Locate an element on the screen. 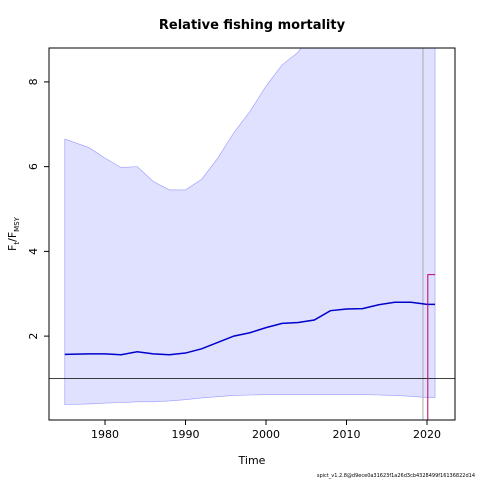 This screenshot has width=480, height=484. chart-title: Relative fishing mortality is located at coordinates (252, 25).